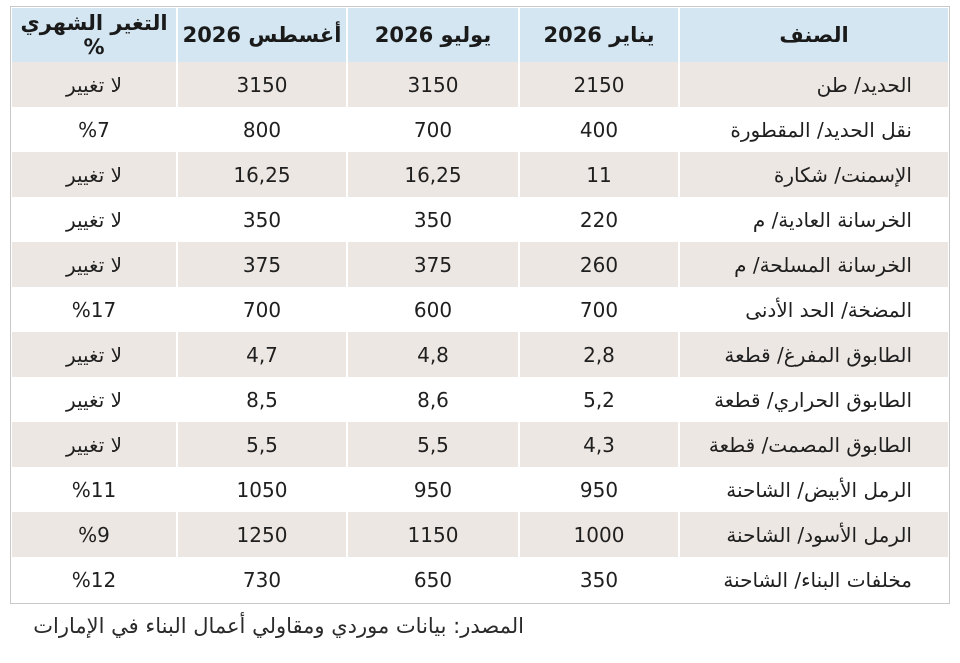  What do you see at coordinates (432, 534) in the screenshot?
I see `cell-july: 1150` at bounding box center [432, 534].